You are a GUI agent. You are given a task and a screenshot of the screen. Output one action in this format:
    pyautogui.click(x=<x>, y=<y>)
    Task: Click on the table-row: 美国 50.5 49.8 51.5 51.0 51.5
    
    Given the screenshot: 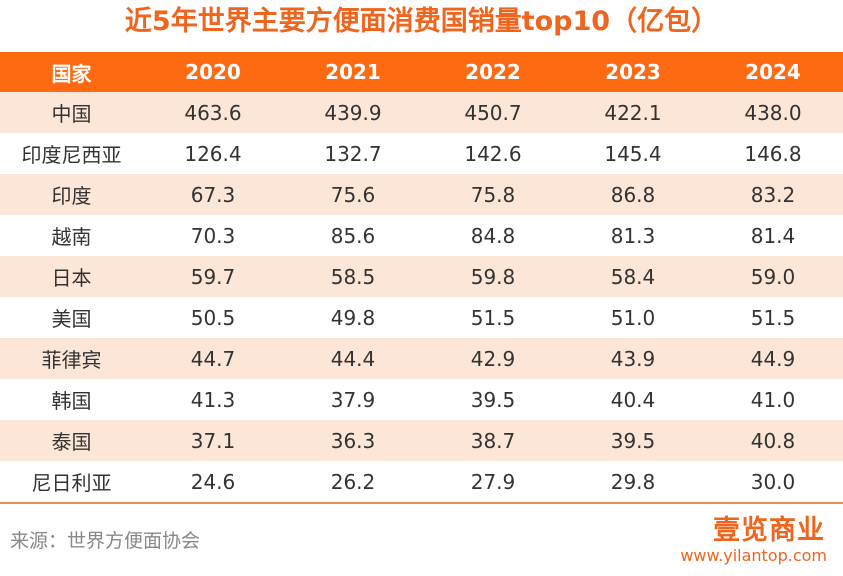 What is the action you would take?
    pyautogui.click(x=421, y=317)
    